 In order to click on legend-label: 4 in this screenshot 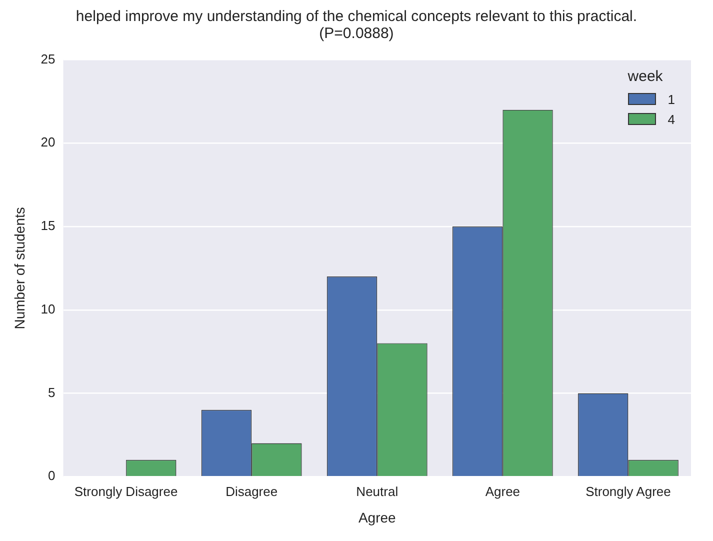, I will do `click(671, 119)`.